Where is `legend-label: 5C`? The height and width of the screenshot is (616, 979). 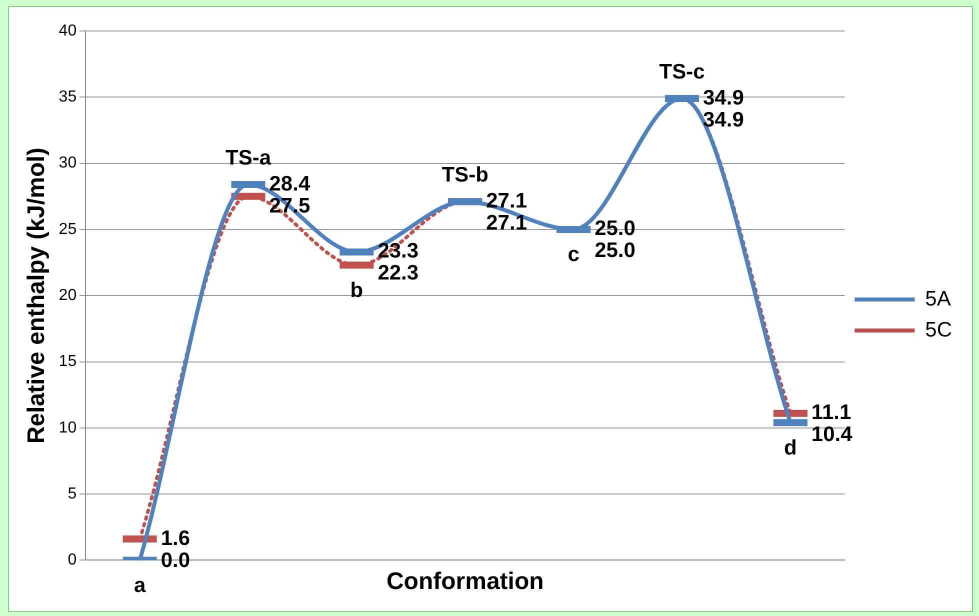
legend-label: 5C is located at coordinates (938, 330).